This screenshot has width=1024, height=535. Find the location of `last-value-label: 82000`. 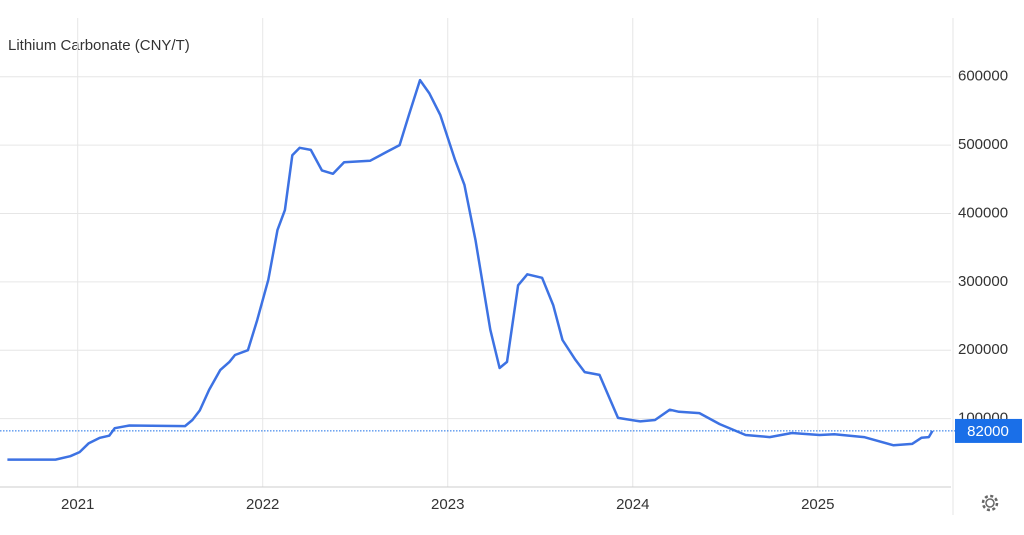

last-value-label: 82000 is located at coordinates (988, 431).